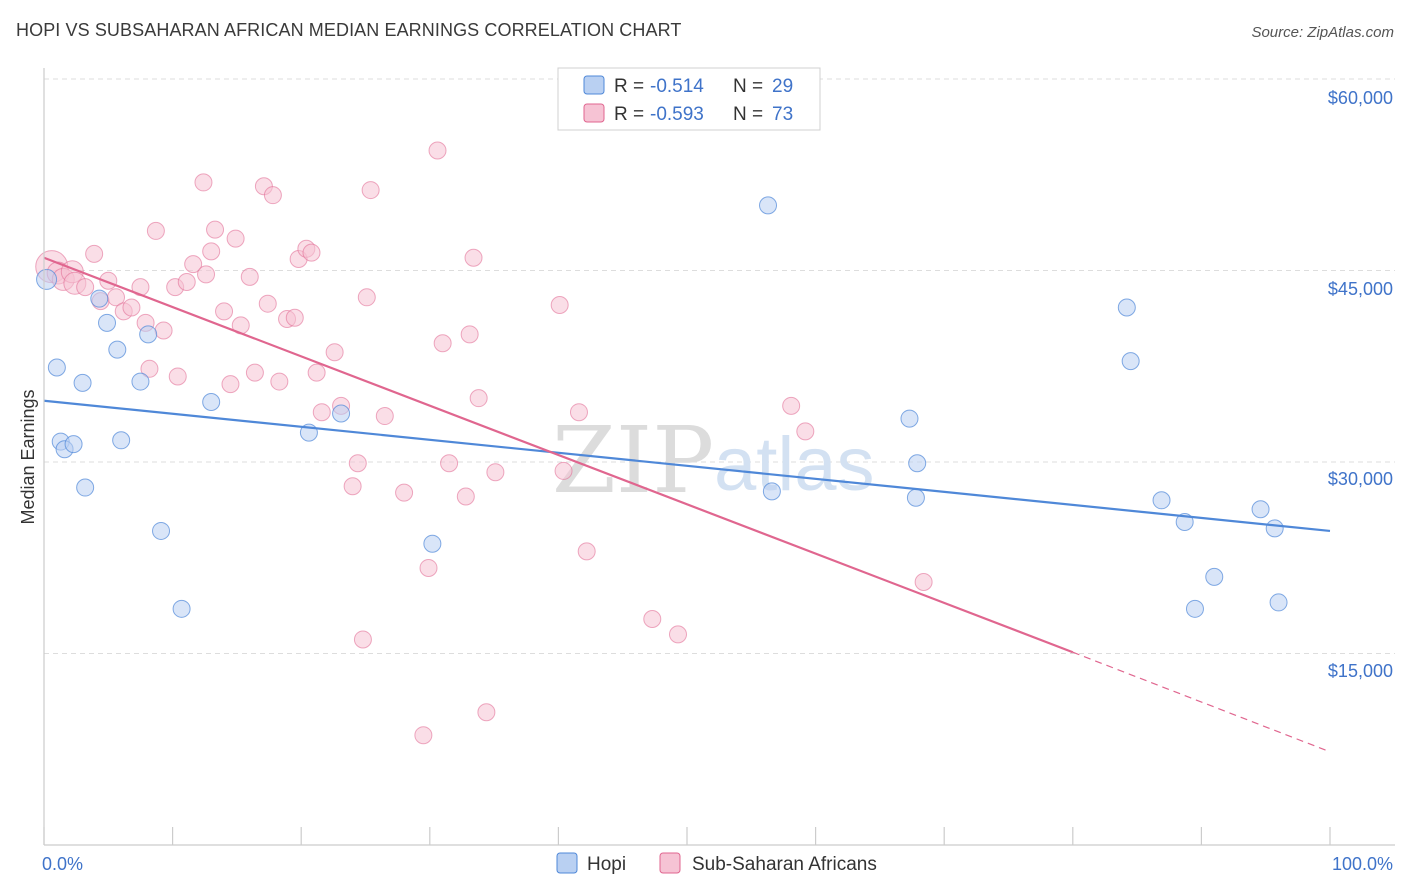 The image size is (1406, 892). What do you see at coordinates (677, 86) in the screenshot?
I see `legend-hopi-r-value: -0.514` at bounding box center [677, 86].